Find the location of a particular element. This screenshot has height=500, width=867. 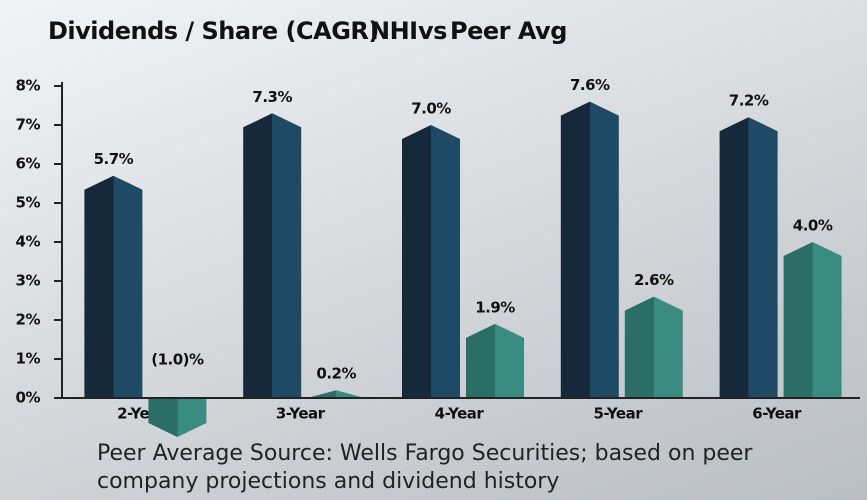

x-tick-label: 6-Year is located at coordinates (777, 414).